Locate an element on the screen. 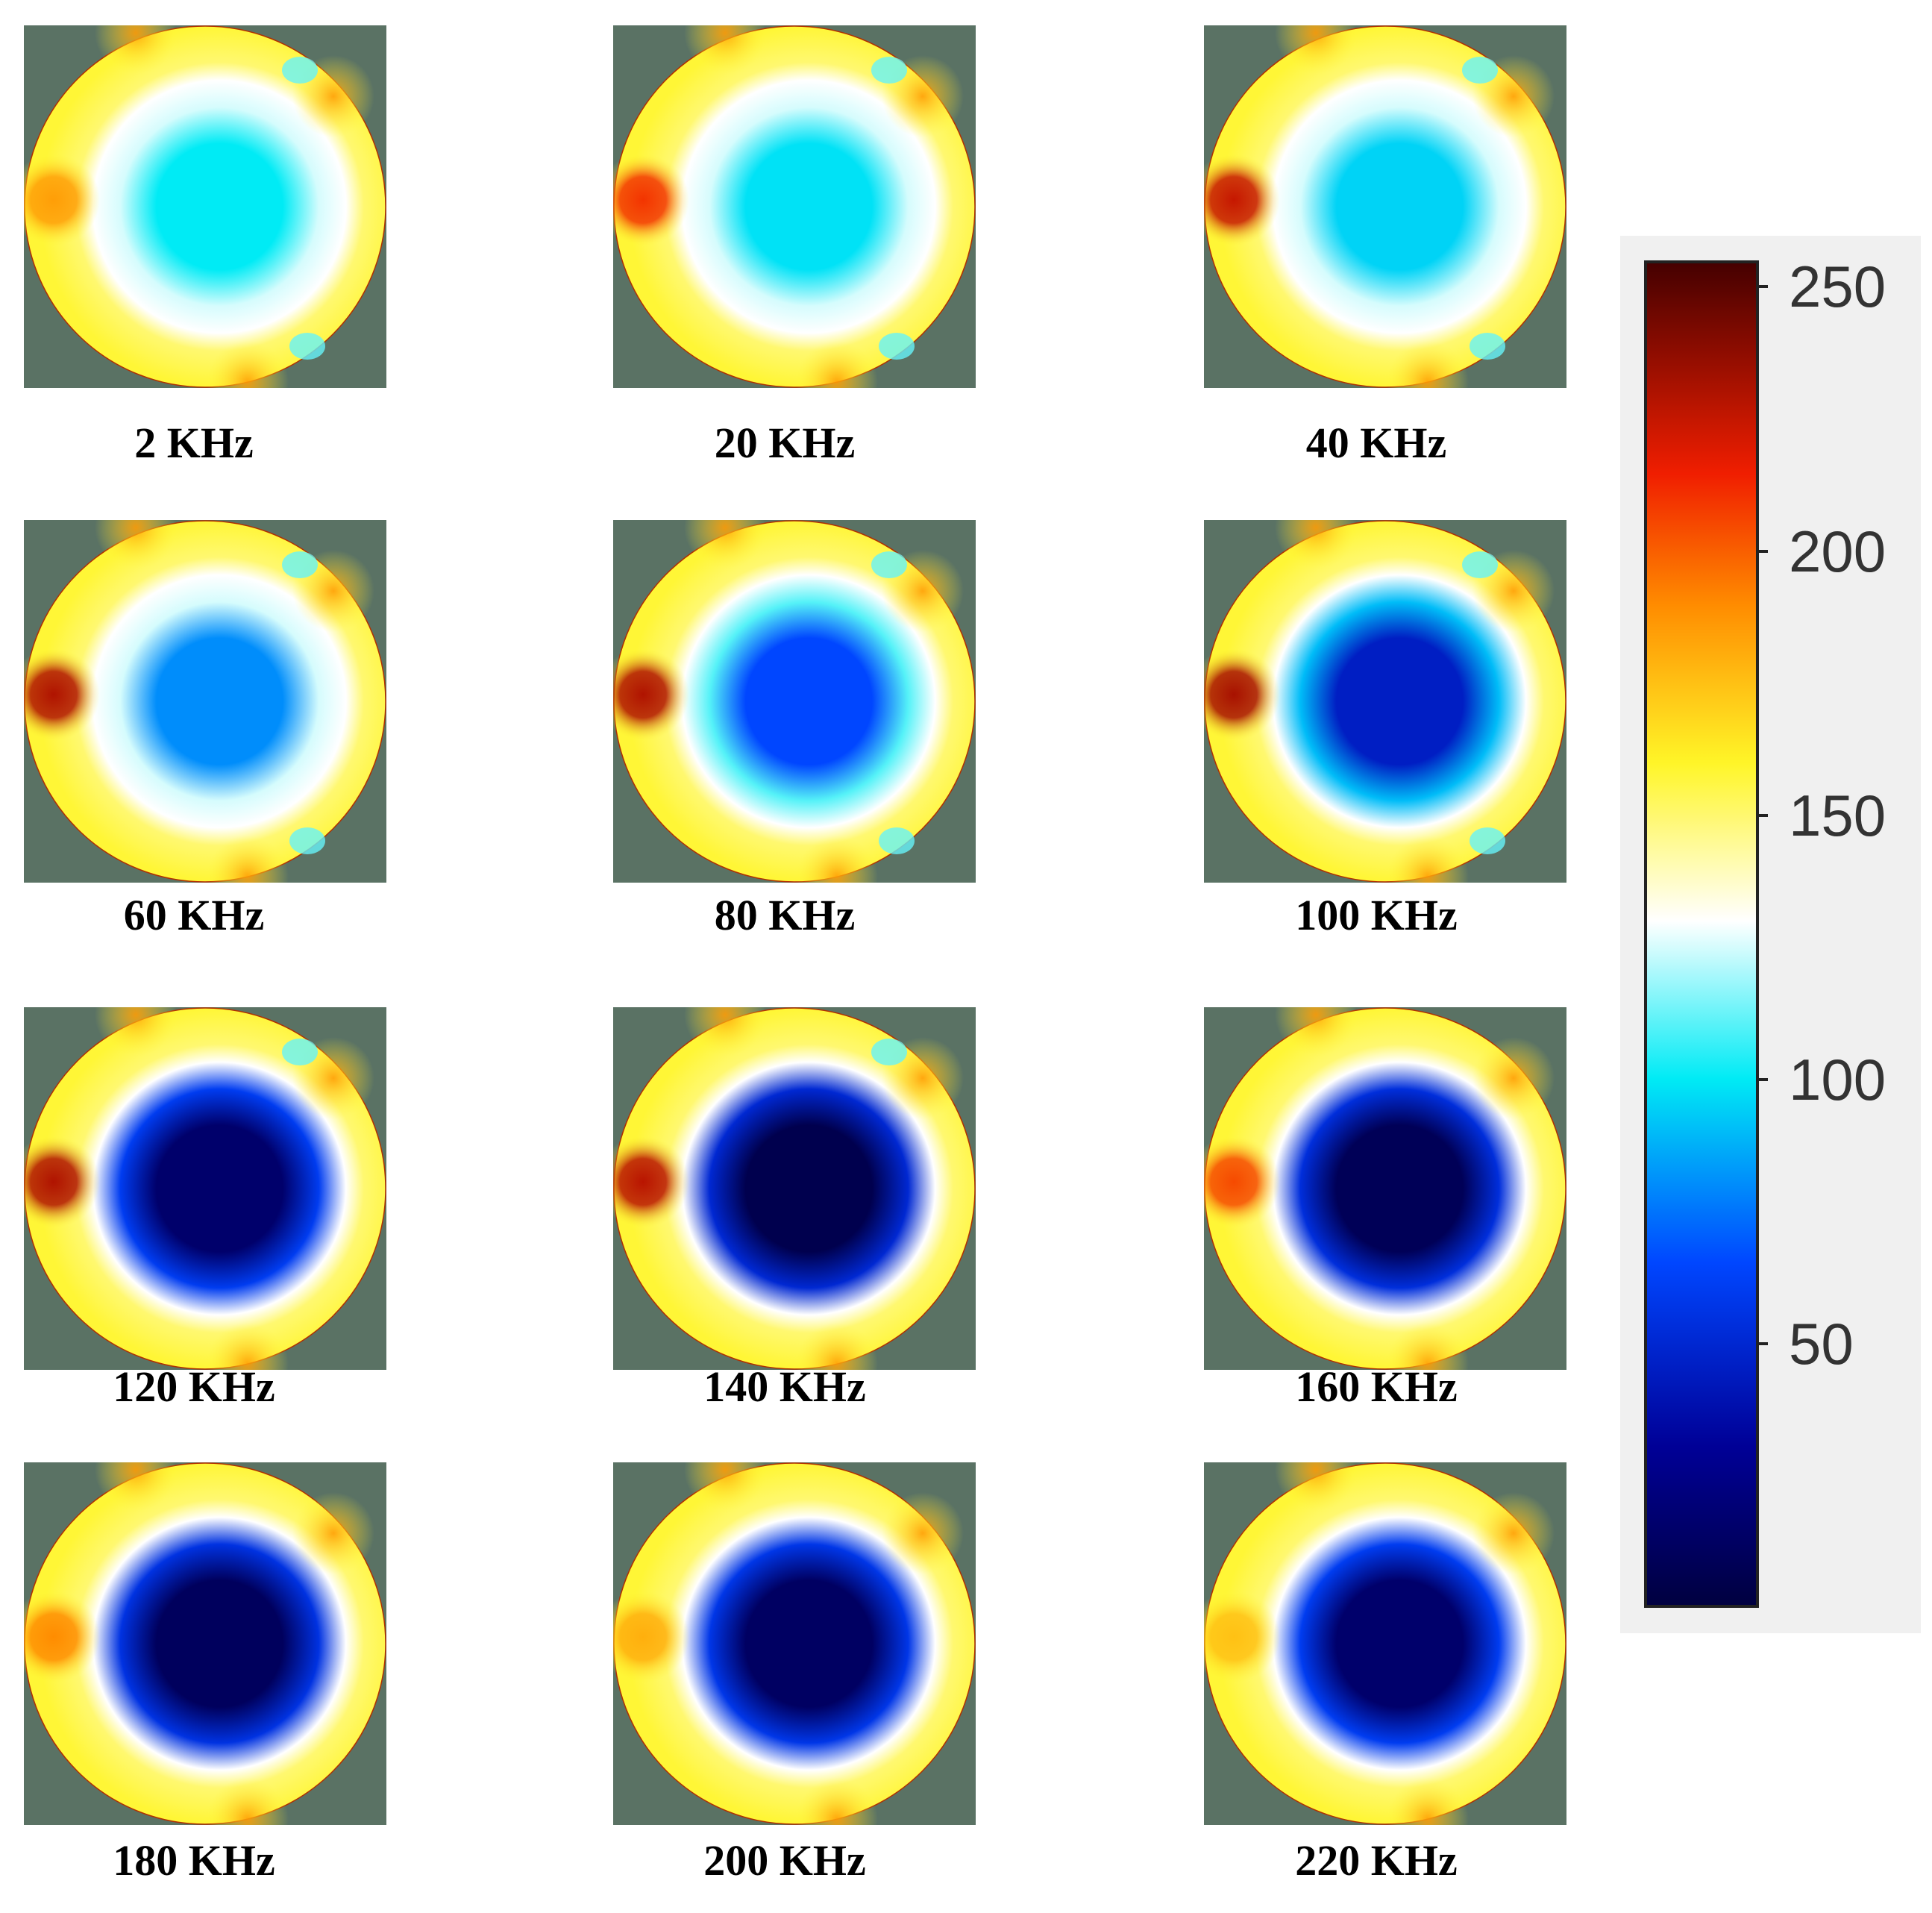  frequency-label: 80 KHz is located at coordinates (785, 915).